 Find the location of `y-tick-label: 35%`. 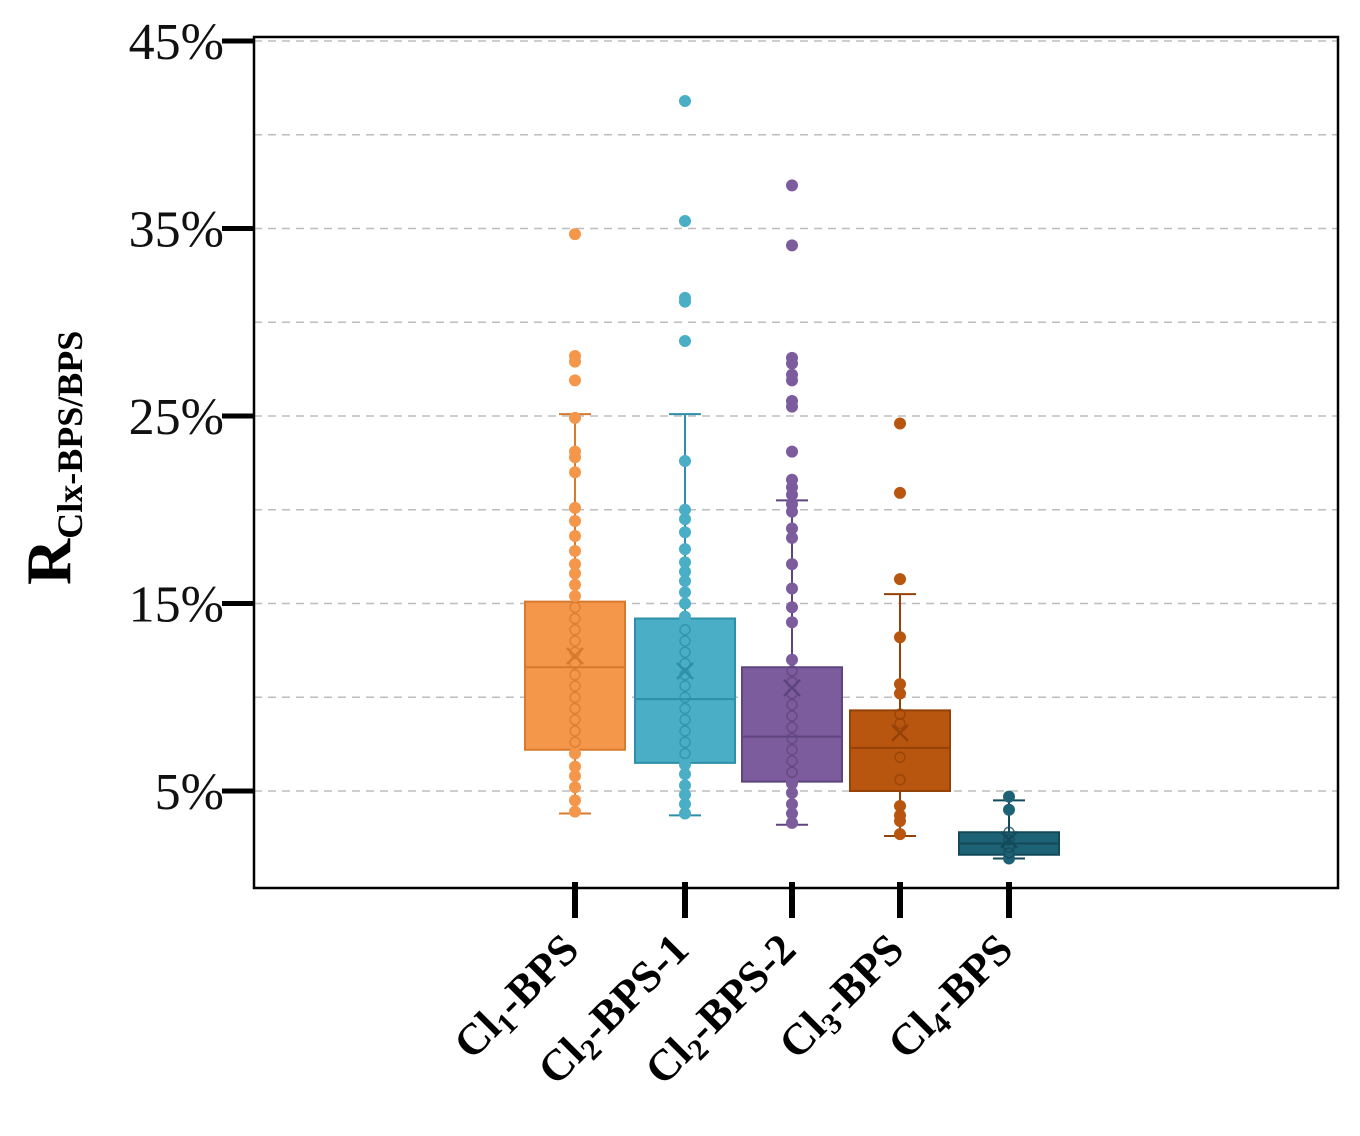

y-tick-label: 35% is located at coordinates (176, 230).